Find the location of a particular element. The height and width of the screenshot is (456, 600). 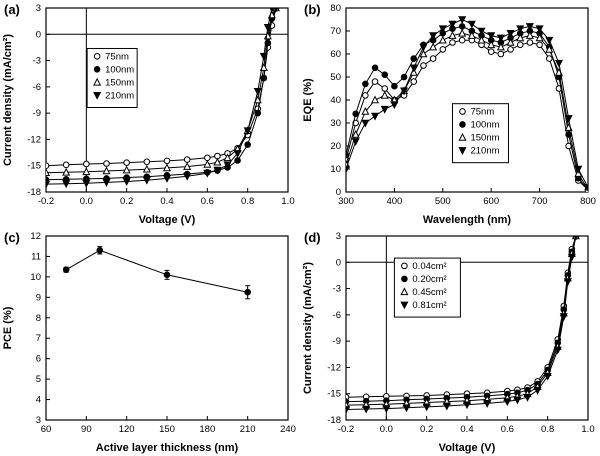

x-axis: -0.2 0.0 0.2 0.4 0.6 0.8 1.0 is located at coordinates (466, 425).